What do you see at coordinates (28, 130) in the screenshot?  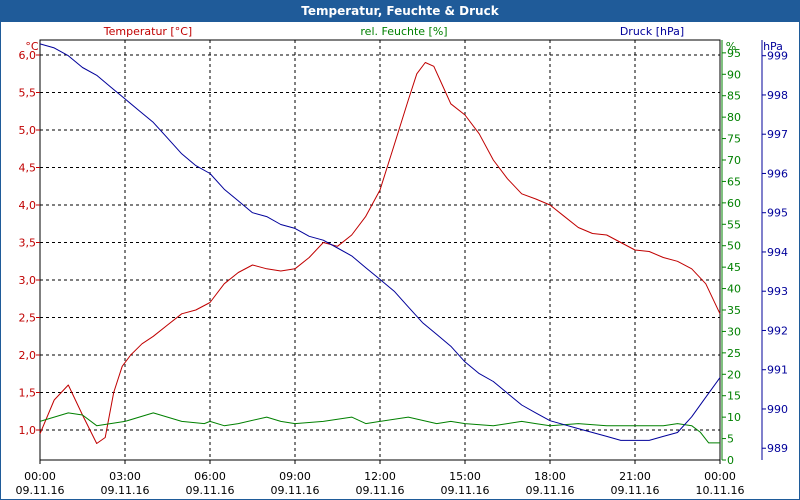 I see `temperature-tick-label: 5,0` at bounding box center [28, 130].